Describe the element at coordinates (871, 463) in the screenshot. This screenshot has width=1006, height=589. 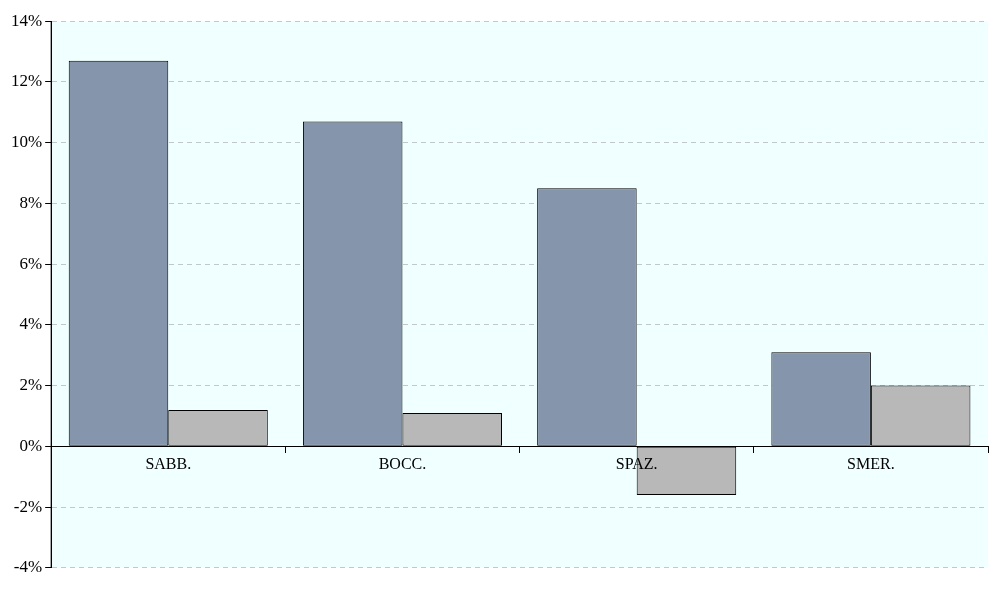
I see `x-tick-label: SMER.` at that location.